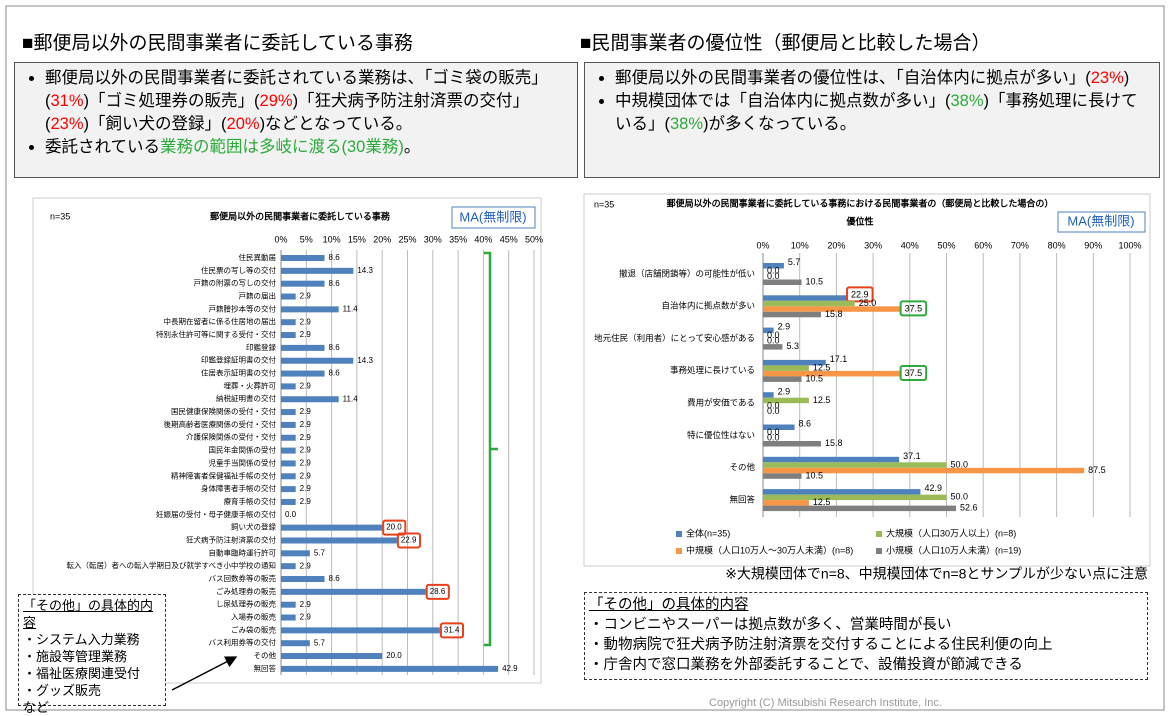 This screenshot has height=716, width=1170. I want to click on other-title: 「その他」の具体的内容, so click(669, 605).